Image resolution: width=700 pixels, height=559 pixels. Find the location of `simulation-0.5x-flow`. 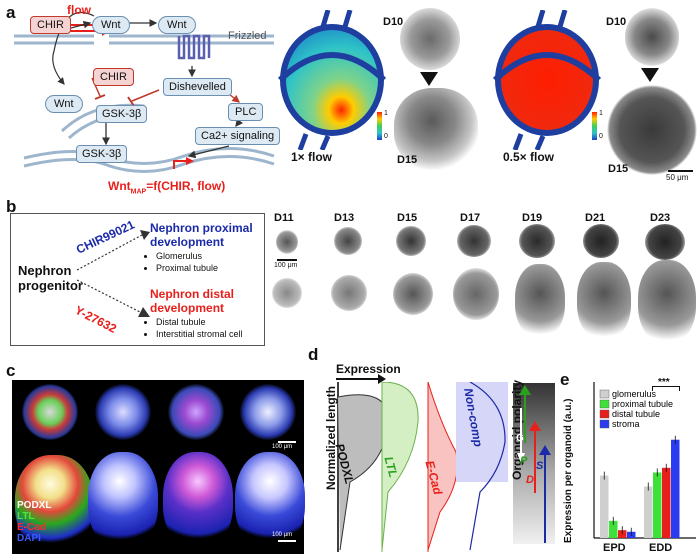

simulation-0.5x-flow is located at coordinates (547, 80).